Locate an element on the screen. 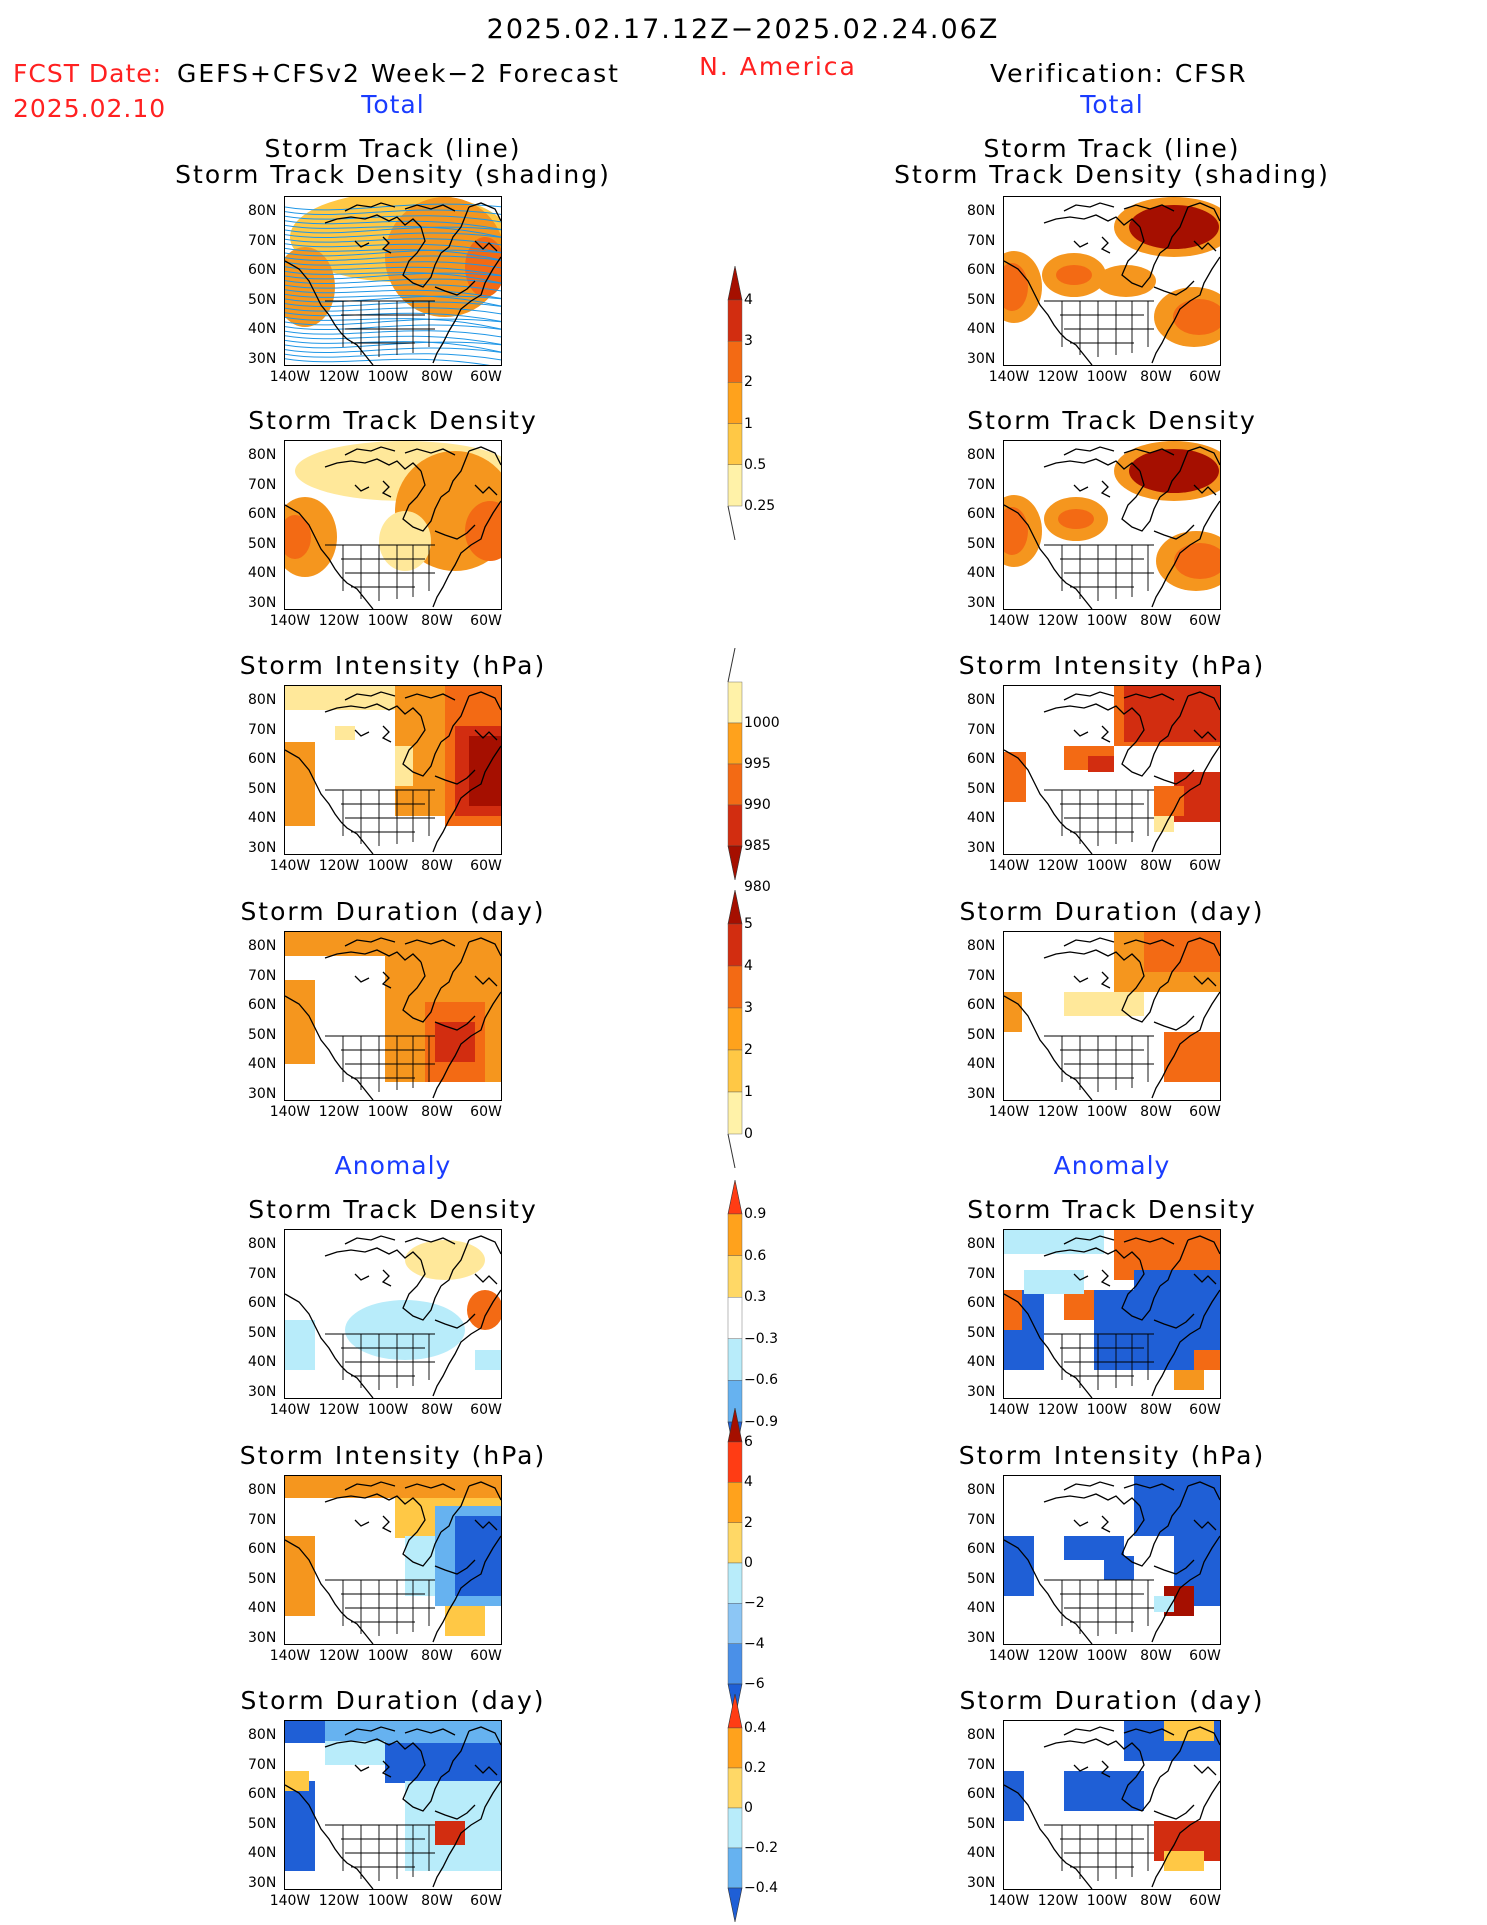 This screenshot has height=1925, width=1487. right-anomaly-label: Anomaly is located at coordinates (1112, 1165).